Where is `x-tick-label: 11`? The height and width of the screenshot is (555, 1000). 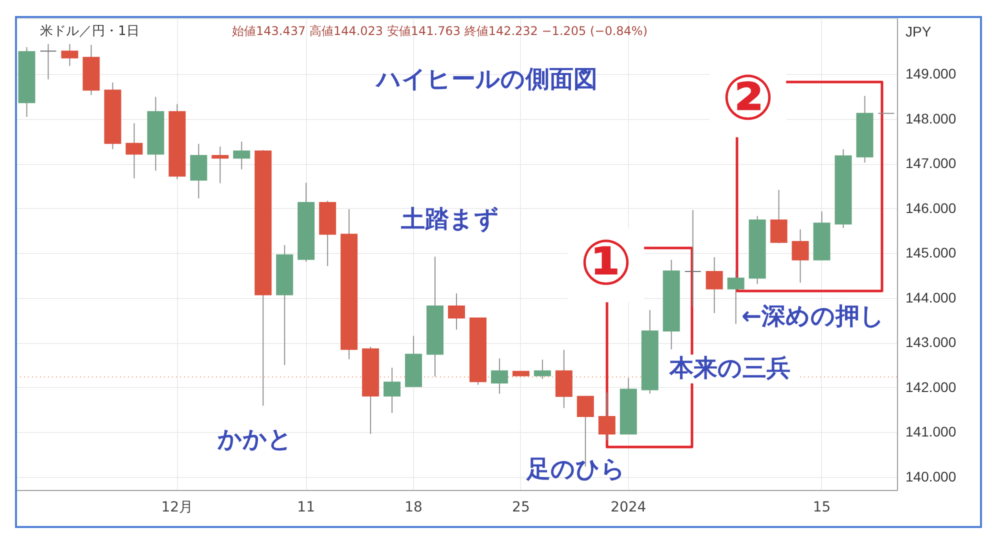
x-tick-label: 11 is located at coordinates (306, 508).